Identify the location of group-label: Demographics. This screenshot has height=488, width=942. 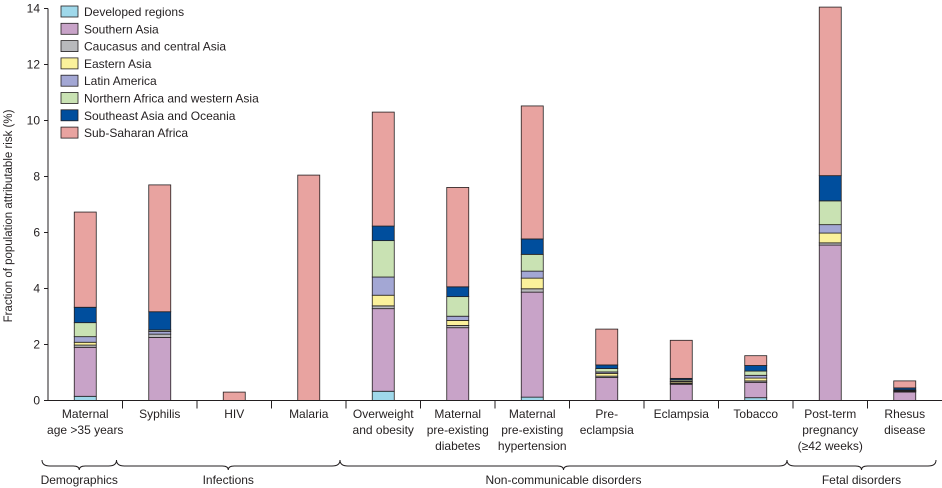
(79, 480).